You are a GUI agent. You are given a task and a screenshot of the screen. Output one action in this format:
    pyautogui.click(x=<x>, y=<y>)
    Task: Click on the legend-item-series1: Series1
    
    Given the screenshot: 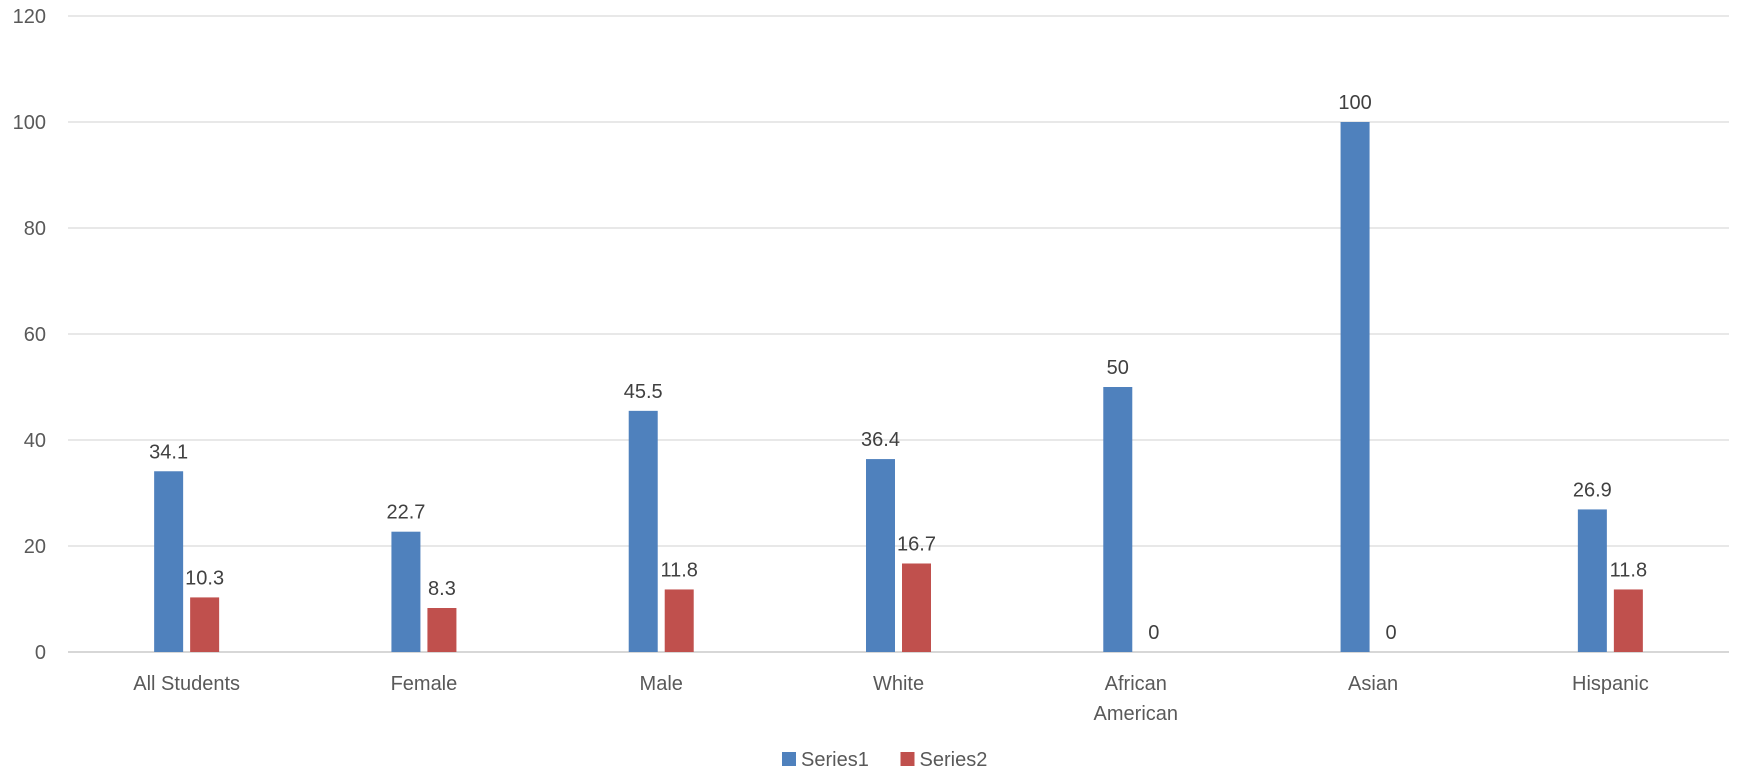 What is the action you would take?
    pyautogui.click(x=825, y=760)
    